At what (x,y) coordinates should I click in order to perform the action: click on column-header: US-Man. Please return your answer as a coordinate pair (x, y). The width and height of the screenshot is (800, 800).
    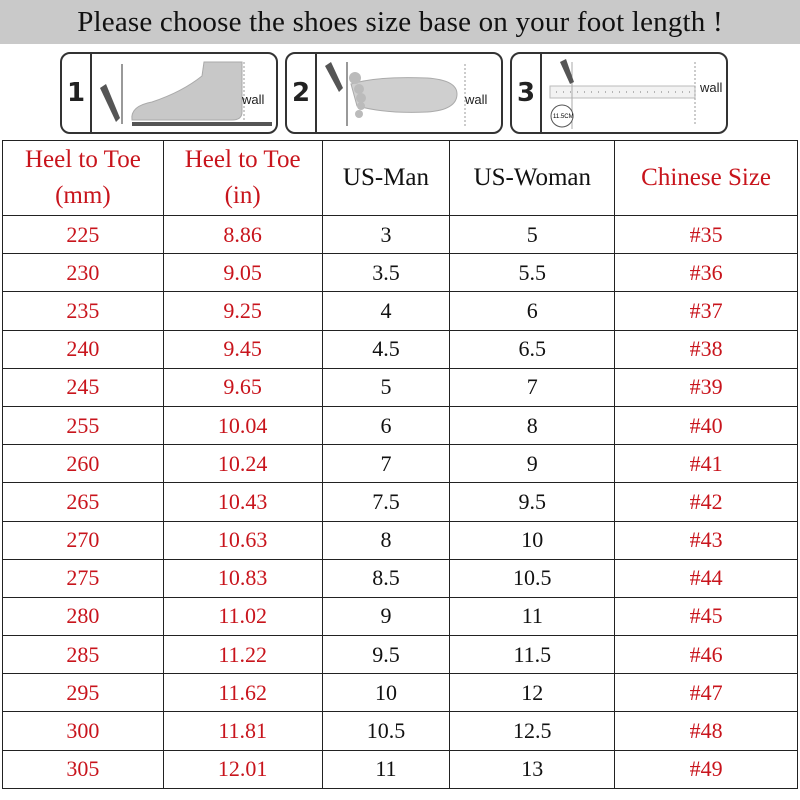
    Looking at the image, I should click on (386, 178).